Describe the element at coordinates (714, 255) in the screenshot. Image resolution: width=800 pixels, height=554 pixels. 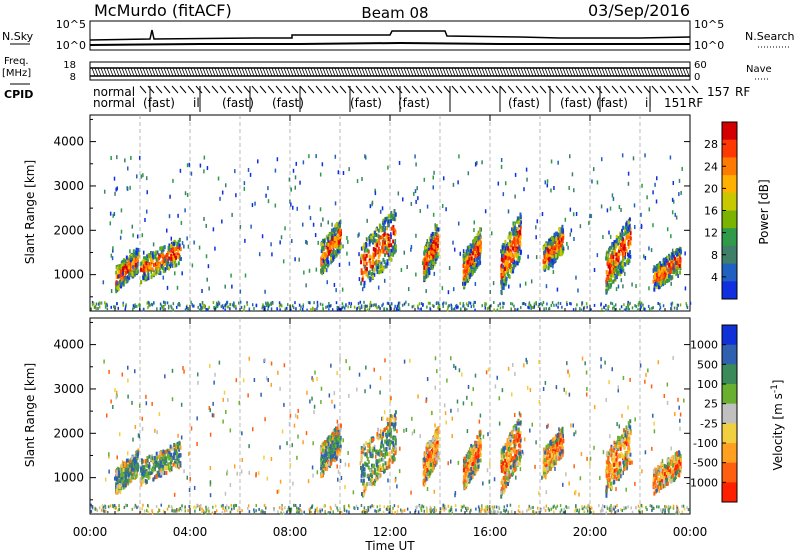
I see `colorbar-tick-label: 8` at that location.